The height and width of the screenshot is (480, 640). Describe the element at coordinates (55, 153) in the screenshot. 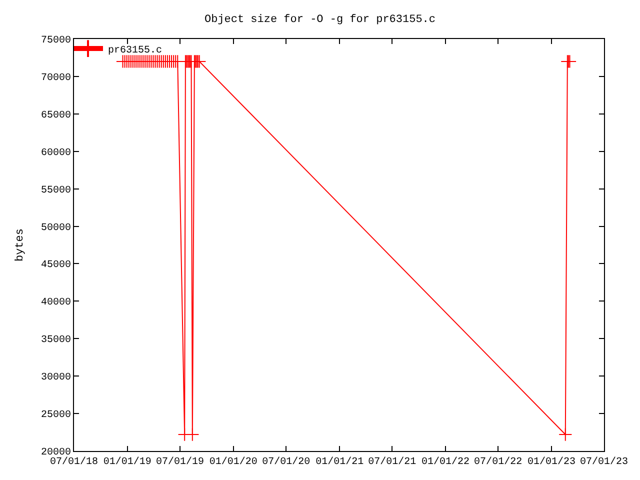

I see `y-tick-label: 60000` at that location.